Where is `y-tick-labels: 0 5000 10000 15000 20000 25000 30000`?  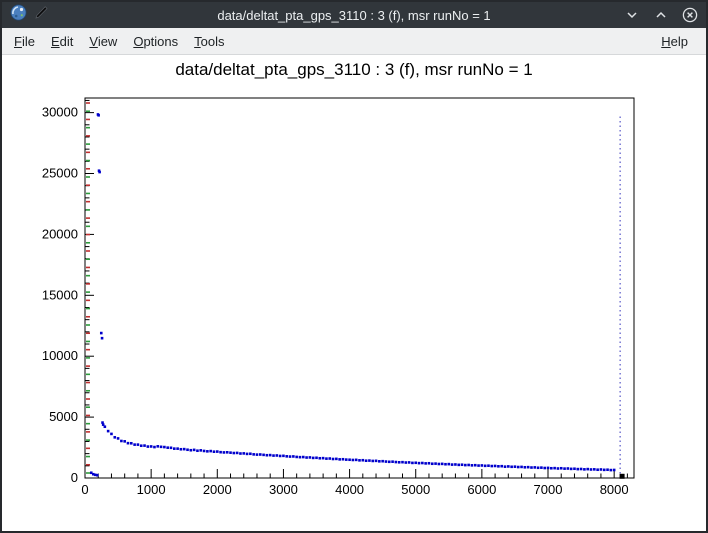 y-tick-labels: 0 5000 10000 15000 20000 25000 30000 is located at coordinates (60, 295).